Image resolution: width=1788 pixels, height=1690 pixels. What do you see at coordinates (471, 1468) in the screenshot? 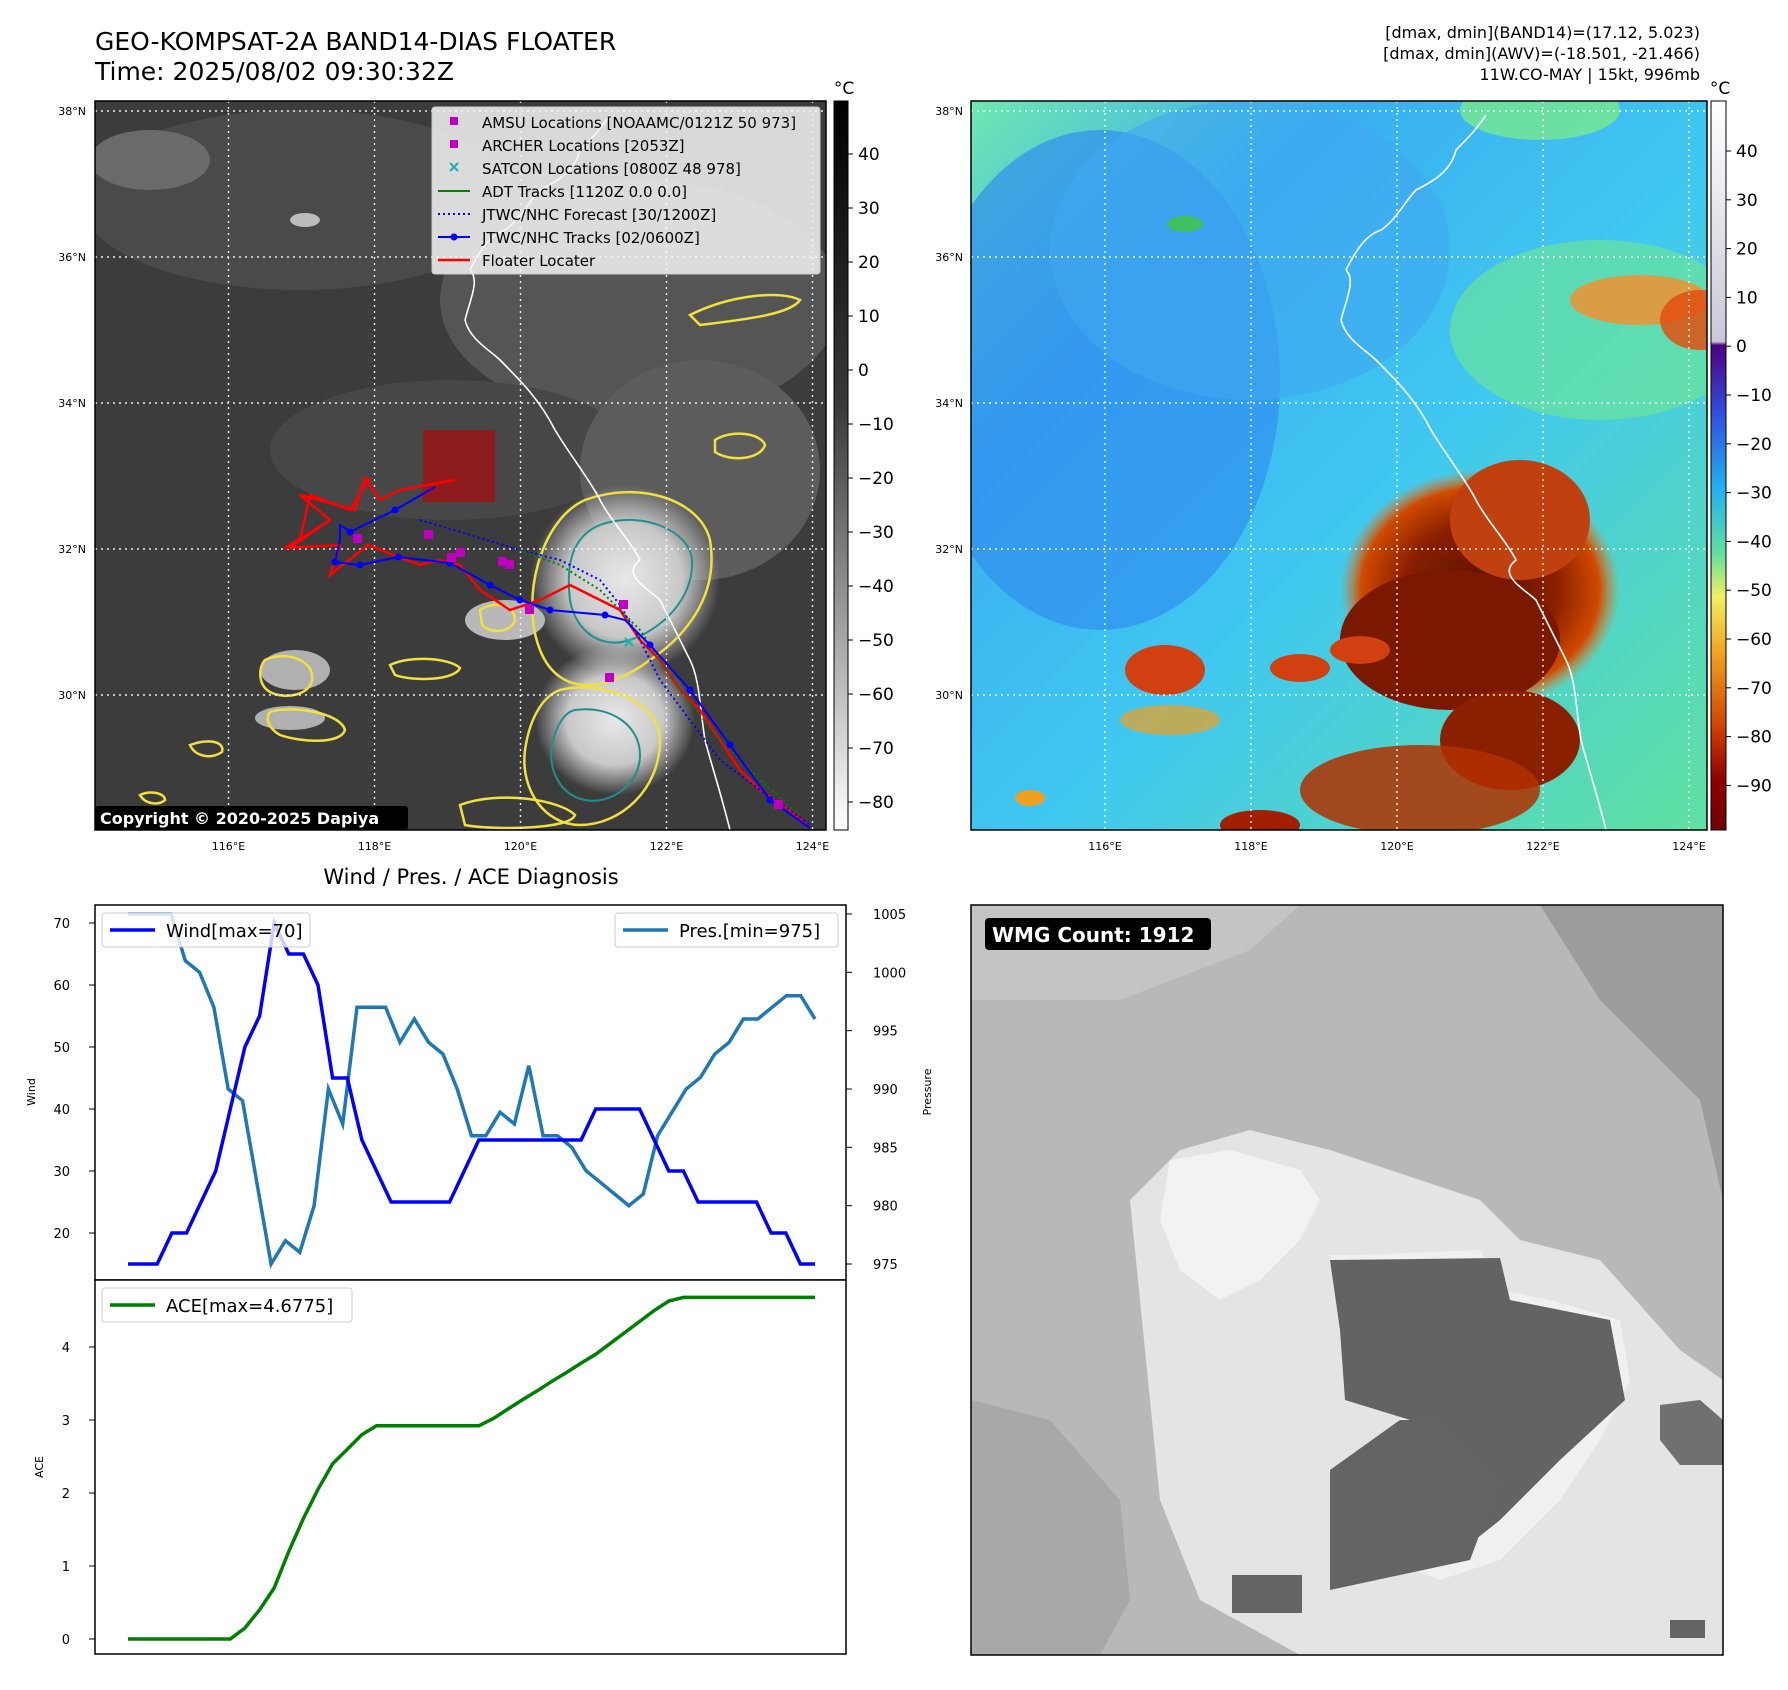
I see `ace-series-line` at bounding box center [471, 1468].